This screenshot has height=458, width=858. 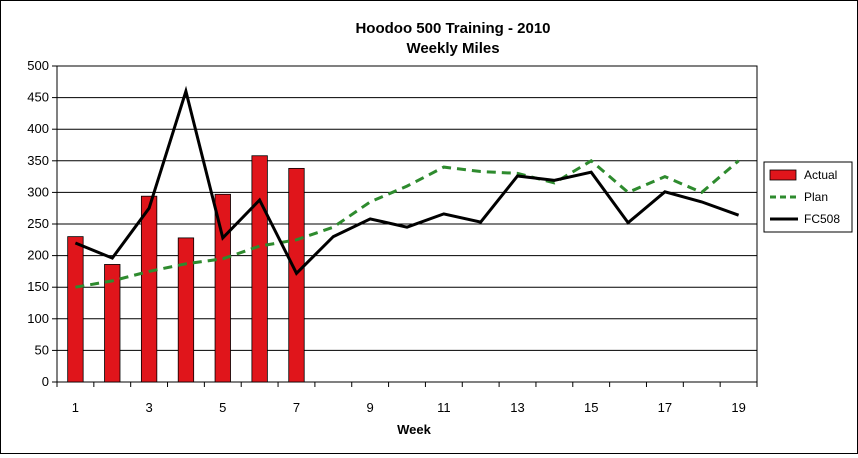 What do you see at coordinates (38, 318) in the screenshot?
I see `y-tick-label: 100` at bounding box center [38, 318].